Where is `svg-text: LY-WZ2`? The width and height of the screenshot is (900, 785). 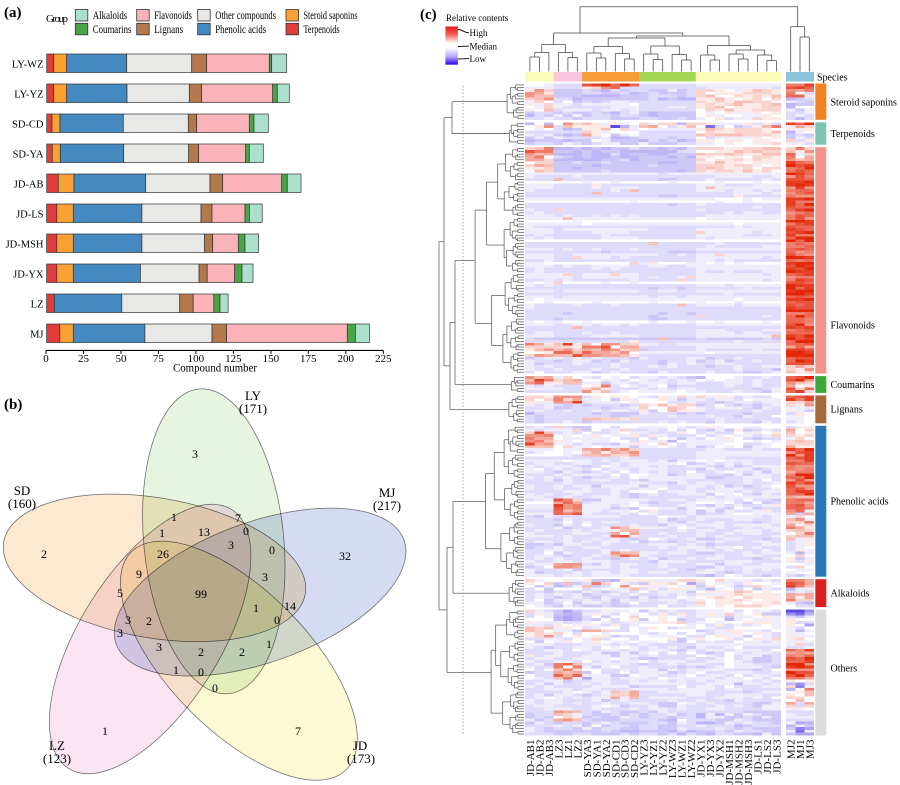
svg-text: LY-WZ2 is located at coordinates (692, 759).